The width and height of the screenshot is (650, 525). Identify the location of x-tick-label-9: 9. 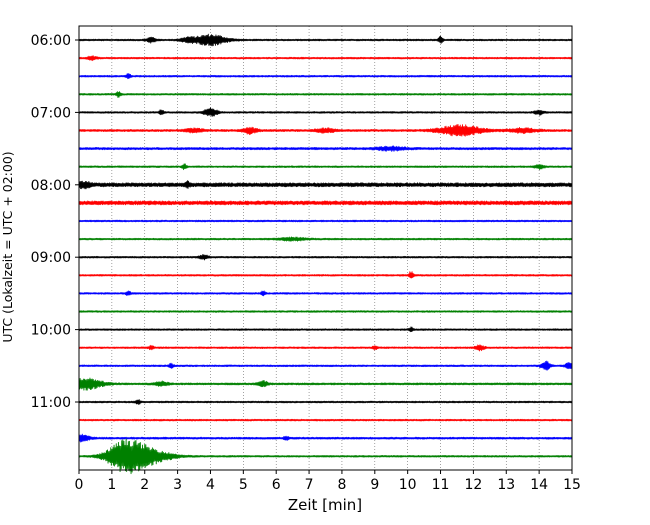
(374, 485).